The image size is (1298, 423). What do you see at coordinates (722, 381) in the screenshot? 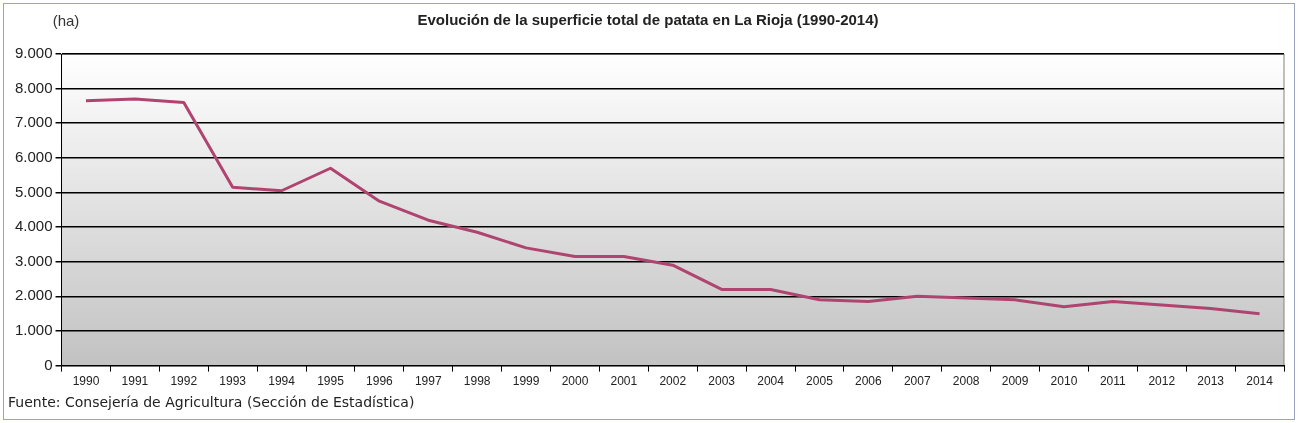
I see `x-tick-label: 2003` at bounding box center [722, 381].